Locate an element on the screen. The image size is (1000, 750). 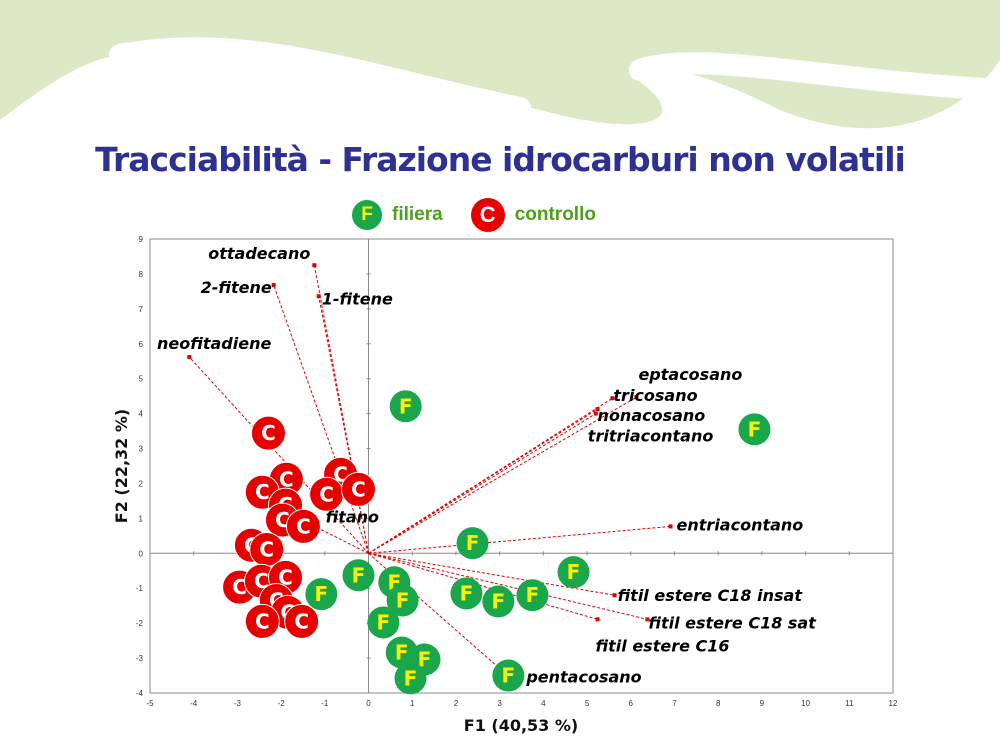
legend-controllo-label: controllo is located at coordinates (555, 214).